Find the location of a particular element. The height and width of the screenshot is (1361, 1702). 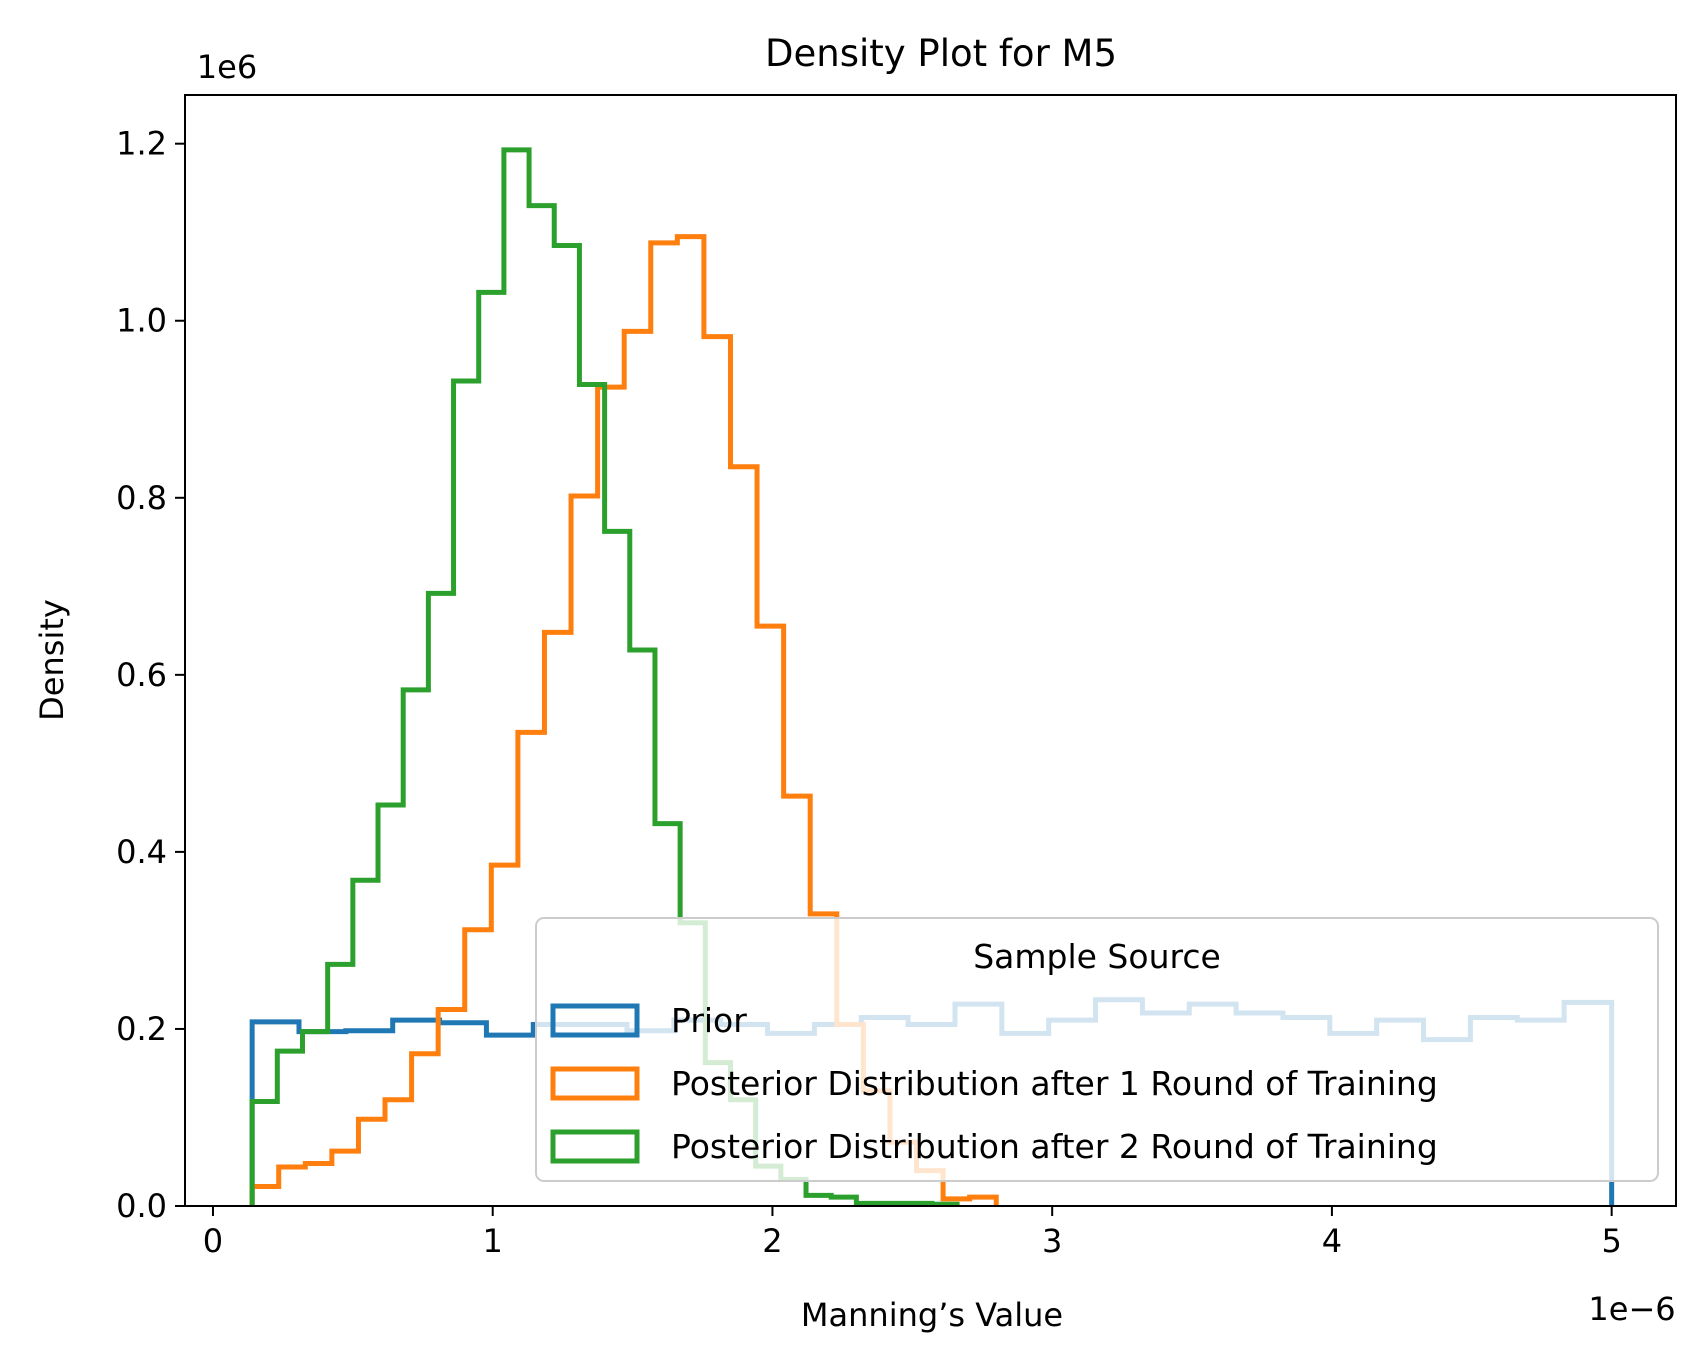

y-axis-label: Density is located at coordinates (52, 660).